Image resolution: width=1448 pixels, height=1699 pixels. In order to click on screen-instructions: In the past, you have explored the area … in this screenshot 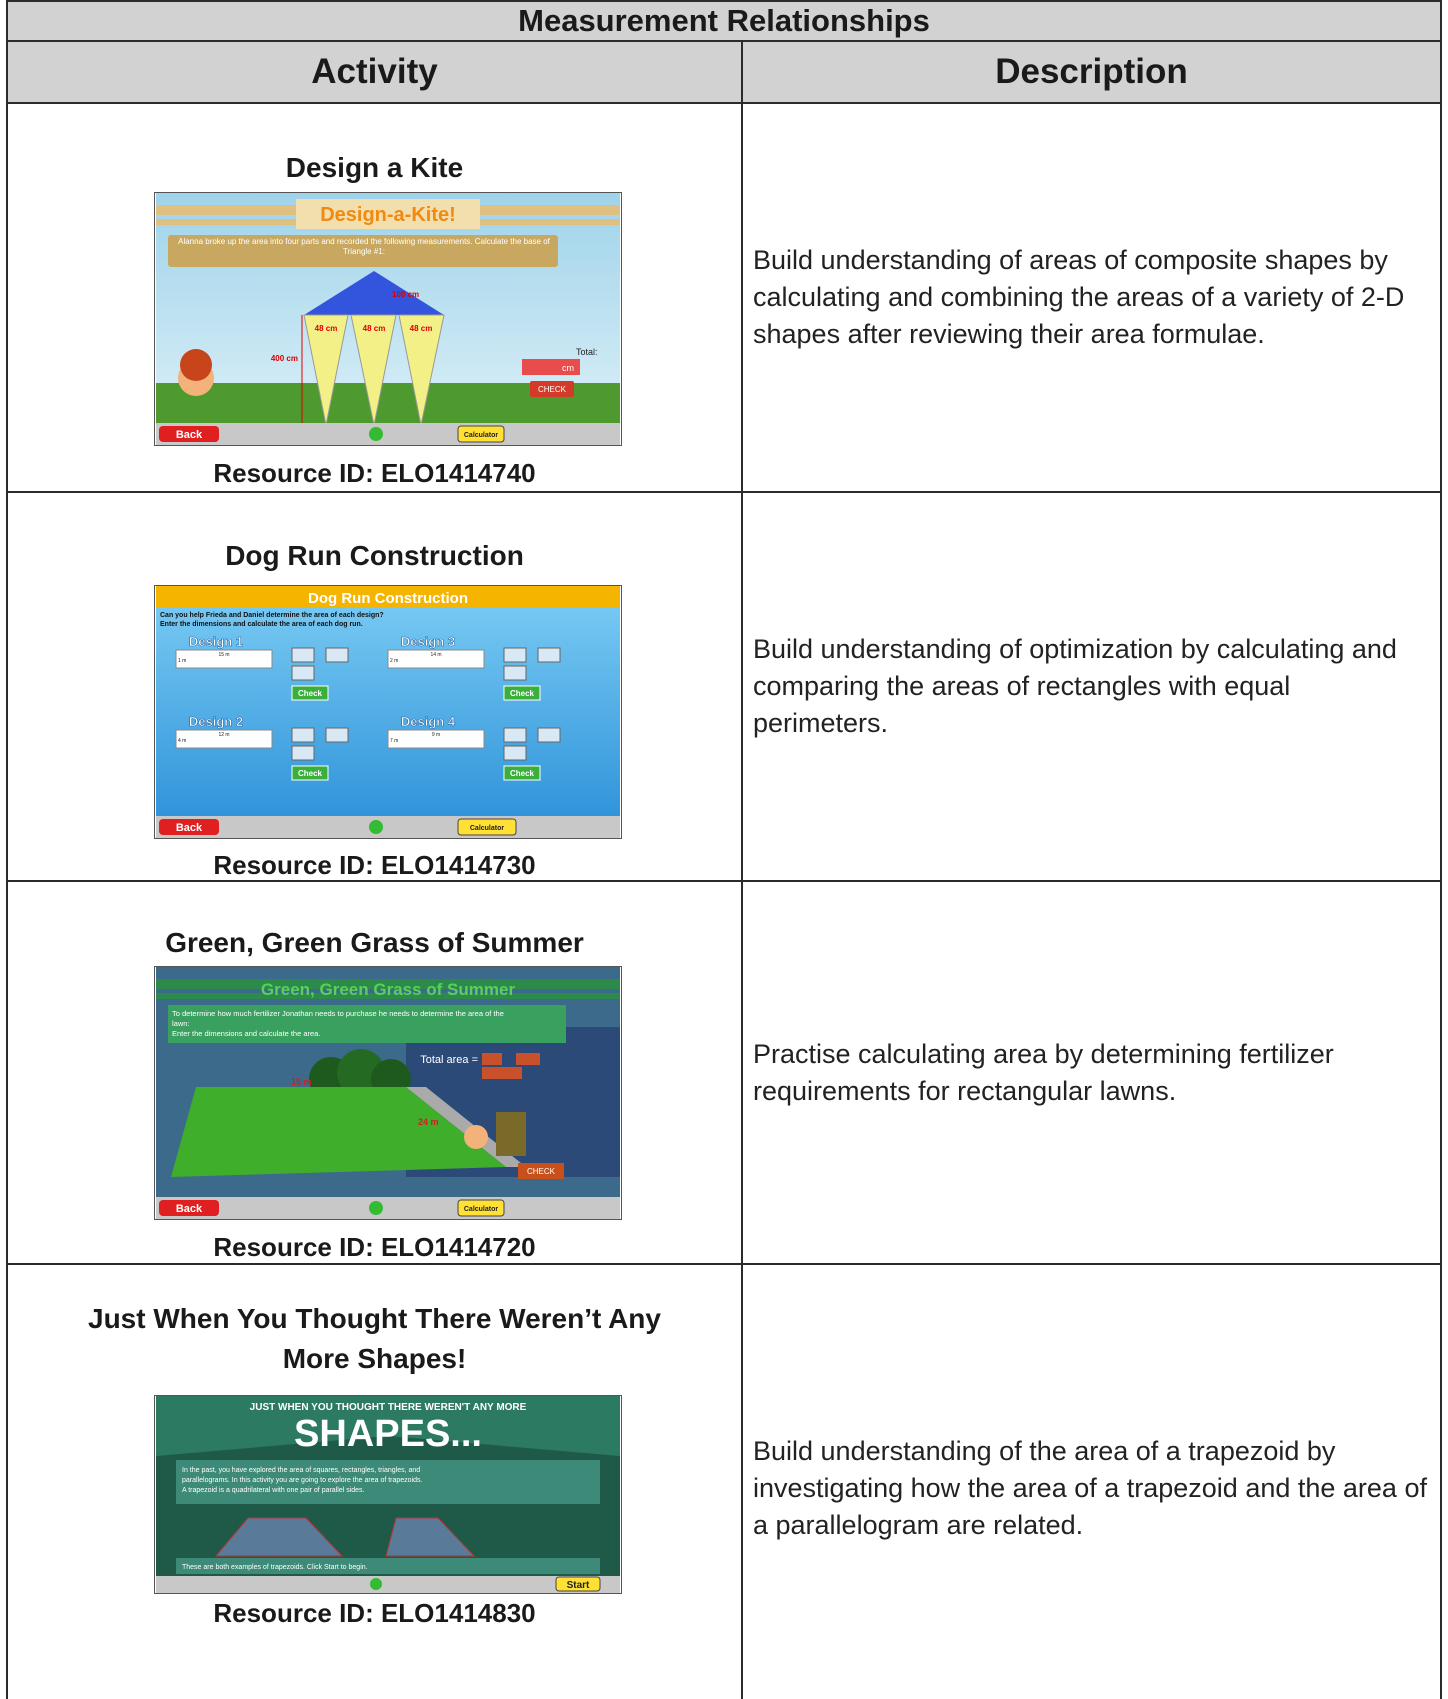, I will do `click(301, 1470)`.